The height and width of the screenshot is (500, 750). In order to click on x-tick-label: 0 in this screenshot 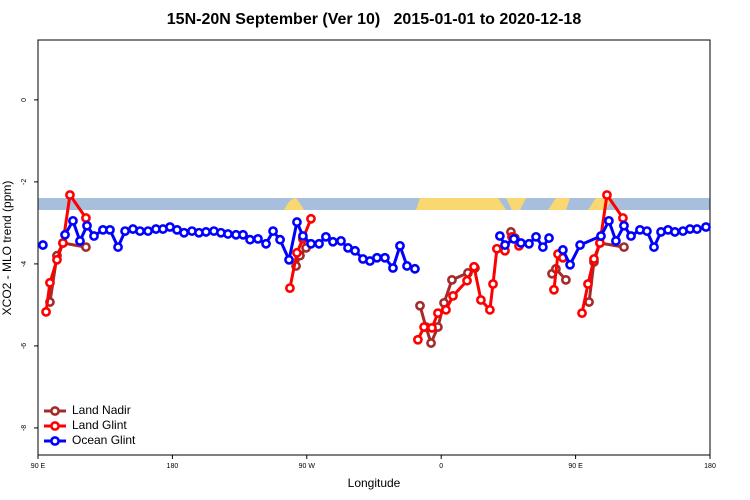, I will do `click(441, 466)`.